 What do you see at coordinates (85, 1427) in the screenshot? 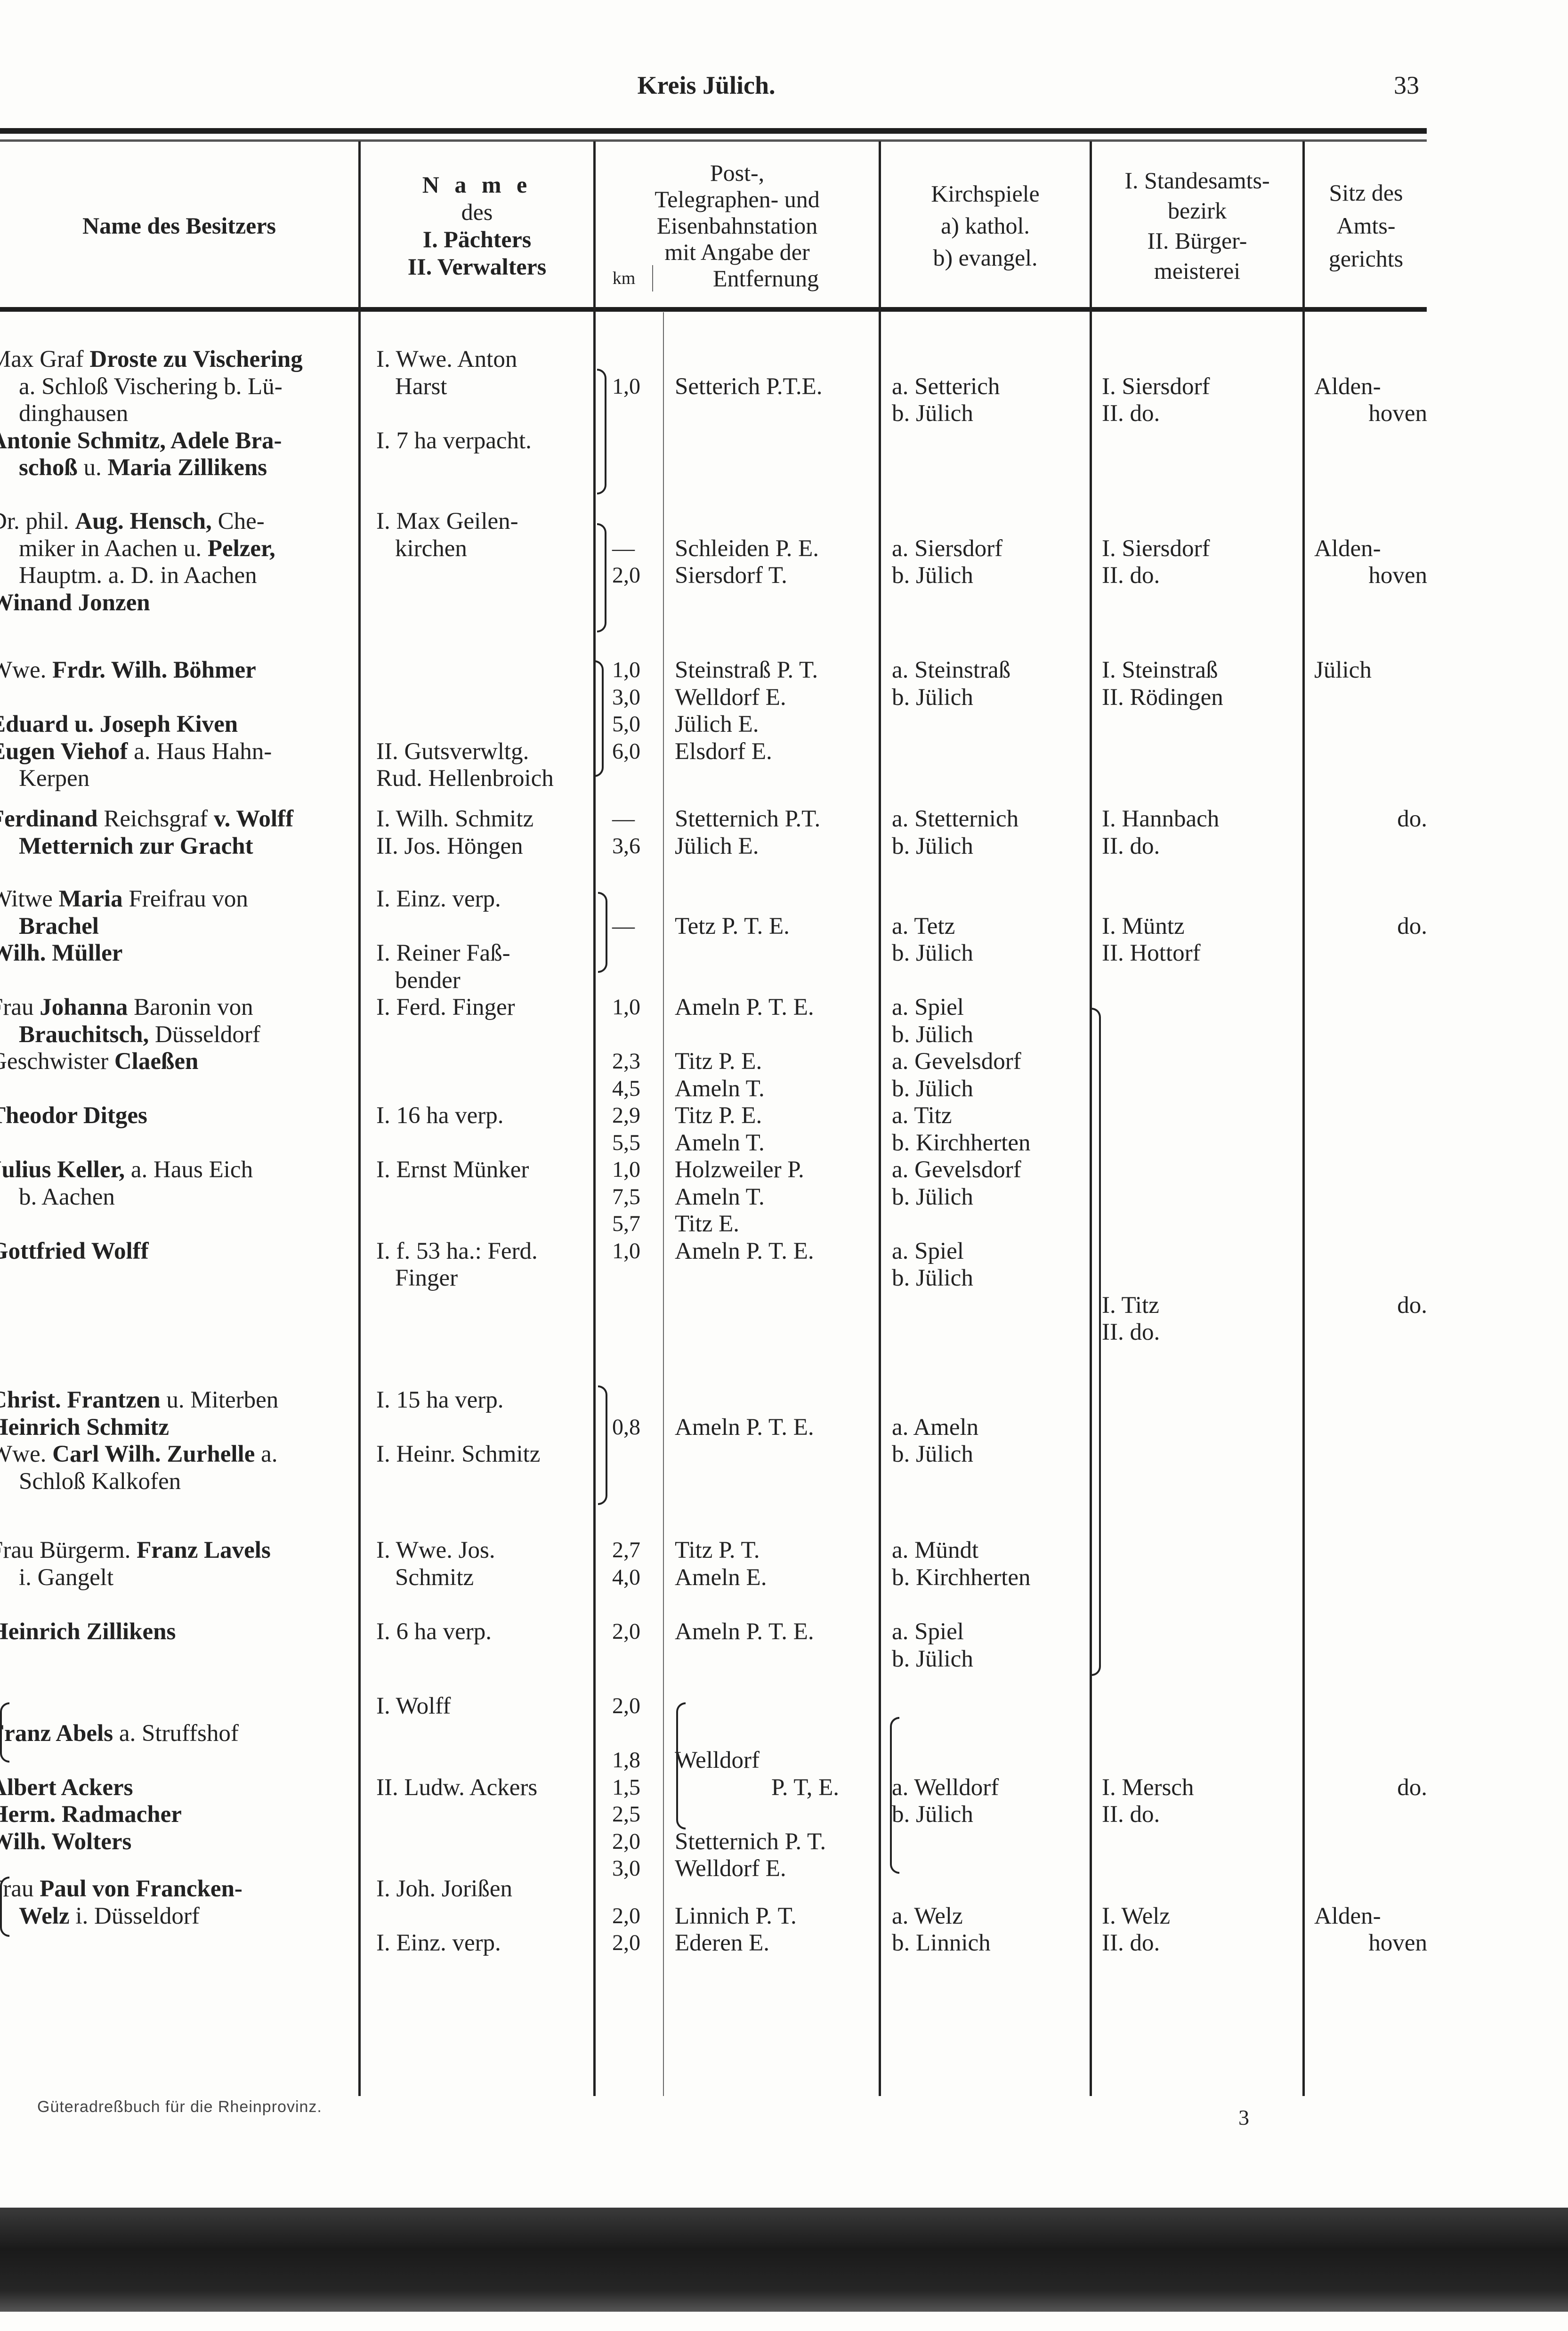
I see `owner-name: Heinrich Schmitz` at bounding box center [85, 1427].